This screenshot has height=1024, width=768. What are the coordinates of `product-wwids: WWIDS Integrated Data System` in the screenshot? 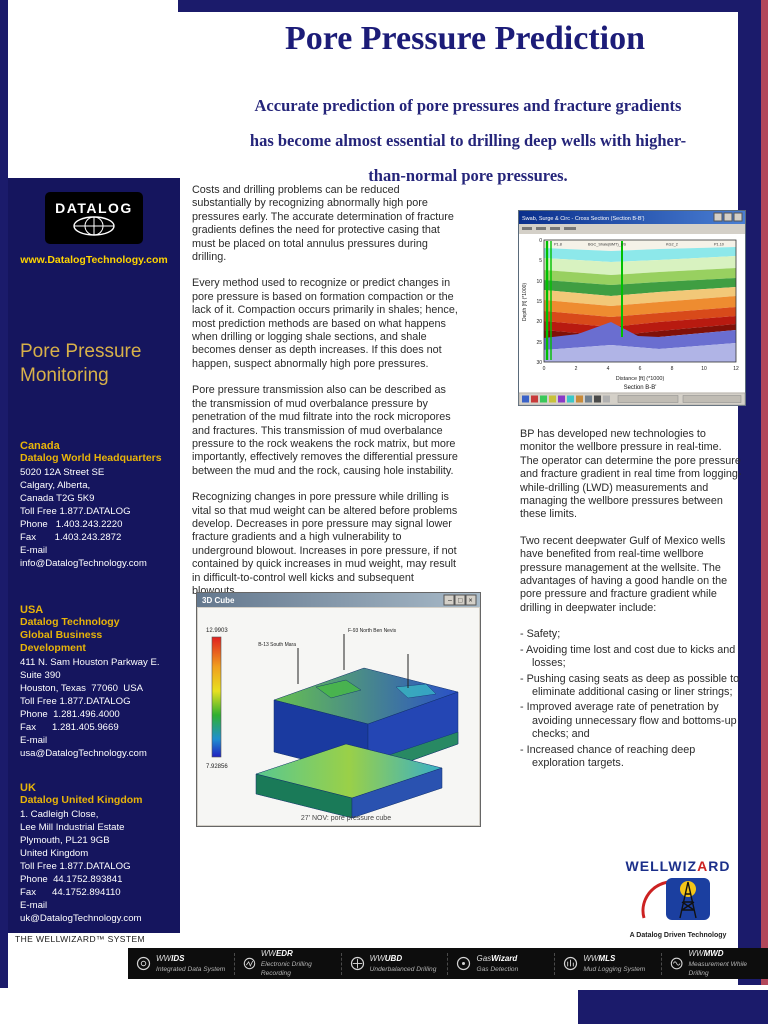 It's located at (181, 964).